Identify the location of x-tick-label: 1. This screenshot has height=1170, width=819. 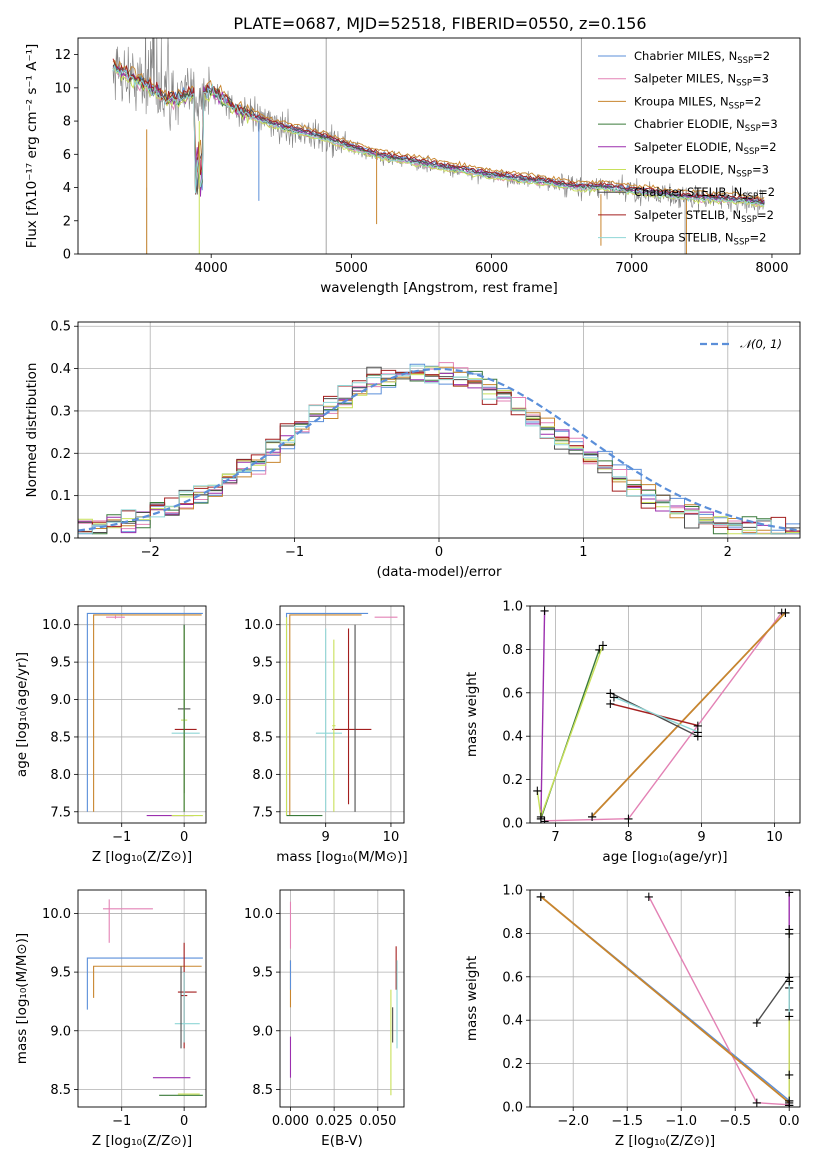
(583, 552).